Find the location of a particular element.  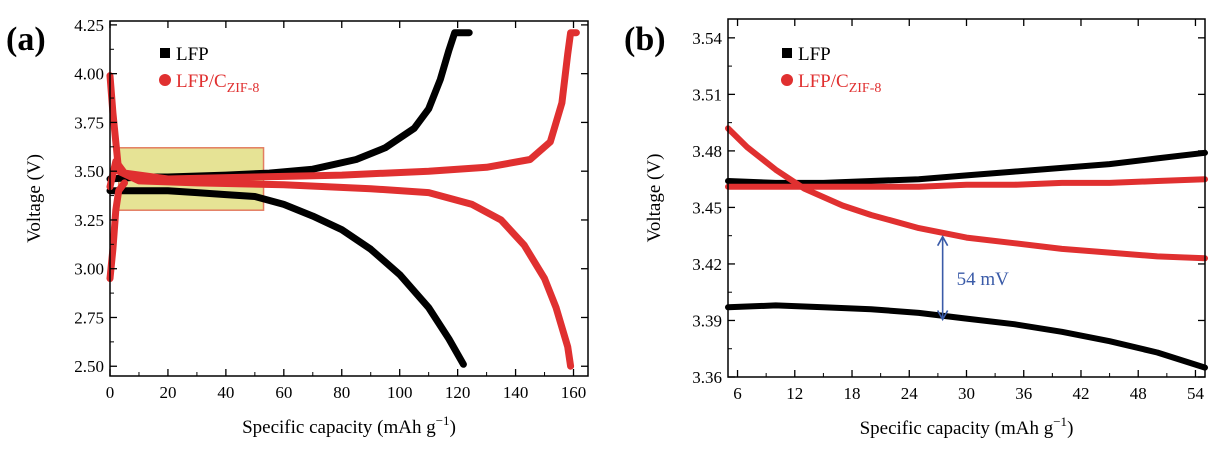

x-tick-label: 30 is located at coordinates (966, 393).